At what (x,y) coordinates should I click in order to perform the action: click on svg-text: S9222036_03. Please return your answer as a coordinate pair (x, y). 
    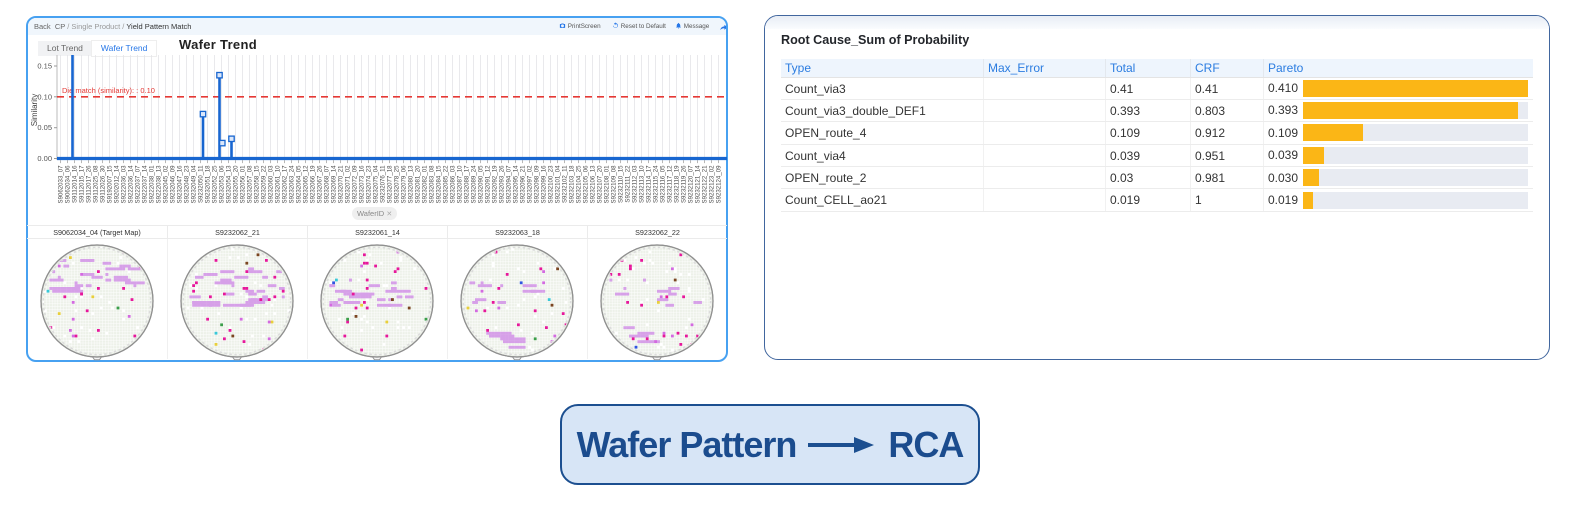
    Looking at the image, I should click on (123, 184).